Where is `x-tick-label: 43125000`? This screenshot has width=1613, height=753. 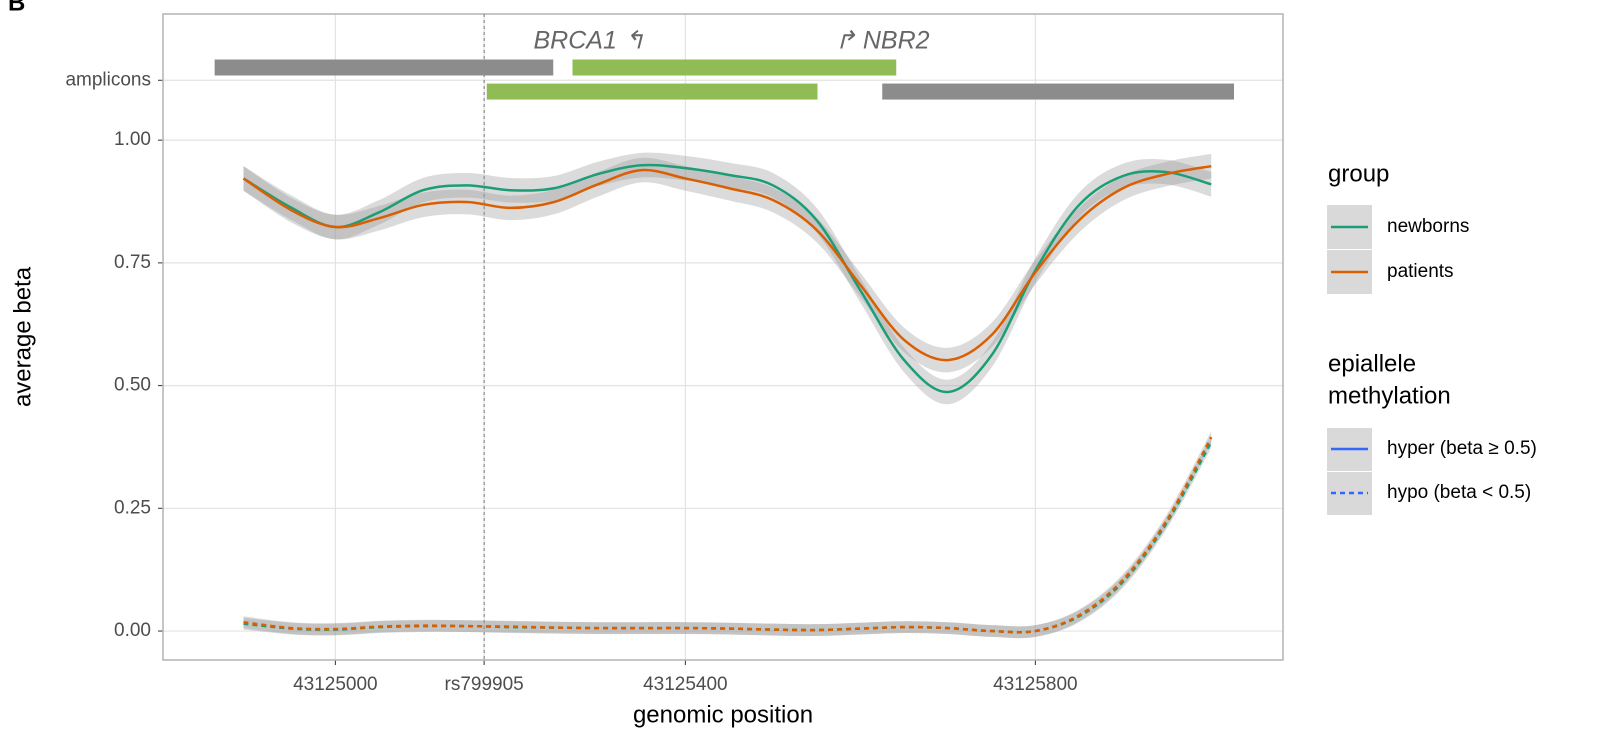
x-tick-label: 43125000 is located at coordinates (335, 684).